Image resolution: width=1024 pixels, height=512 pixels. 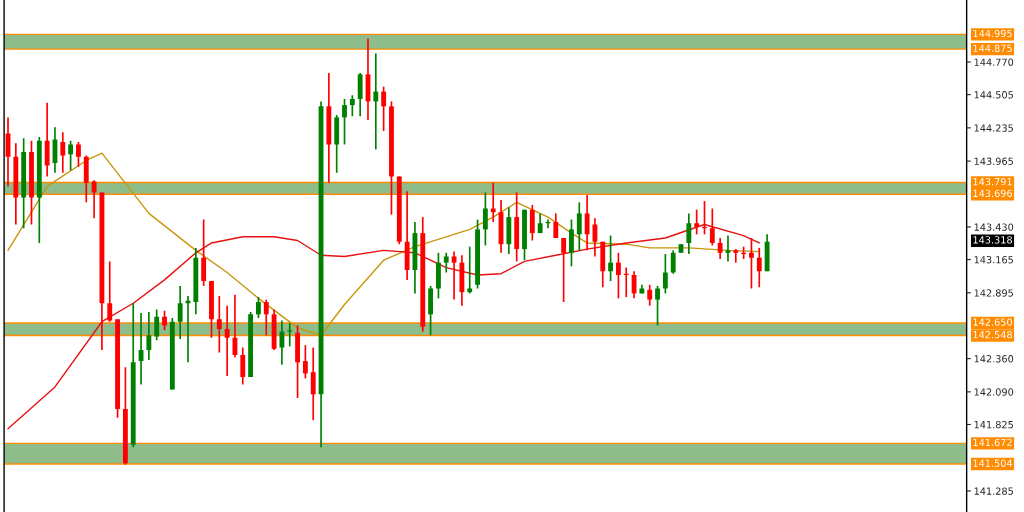 I want to click on y-tick-label: 144.770, so click(x=994, y=62).